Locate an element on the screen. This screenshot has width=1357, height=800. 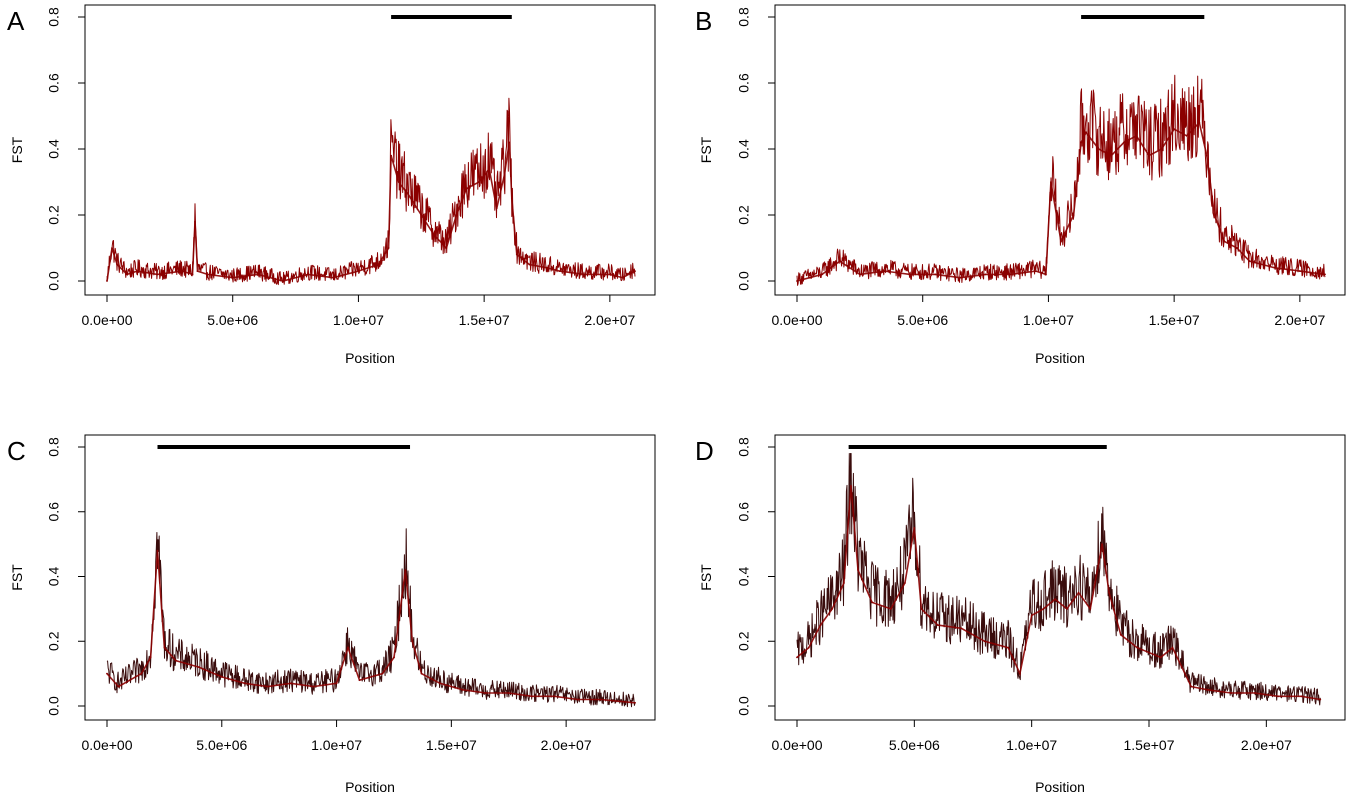
y-tick-label: 0.6 is located at coordinates (744, 83).